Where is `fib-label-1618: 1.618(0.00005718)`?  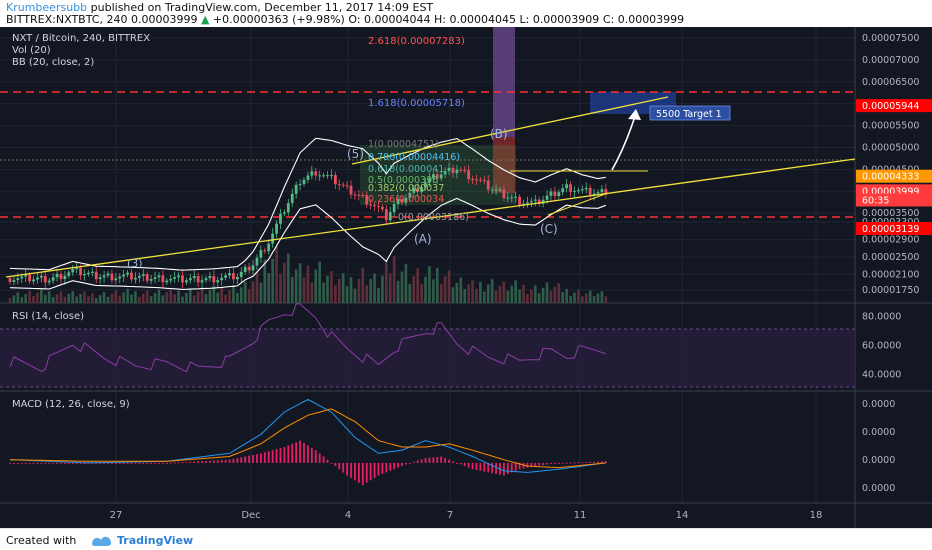
fib-label-1618: 1.618(0.00005718) is located at coordinates (416, 103).